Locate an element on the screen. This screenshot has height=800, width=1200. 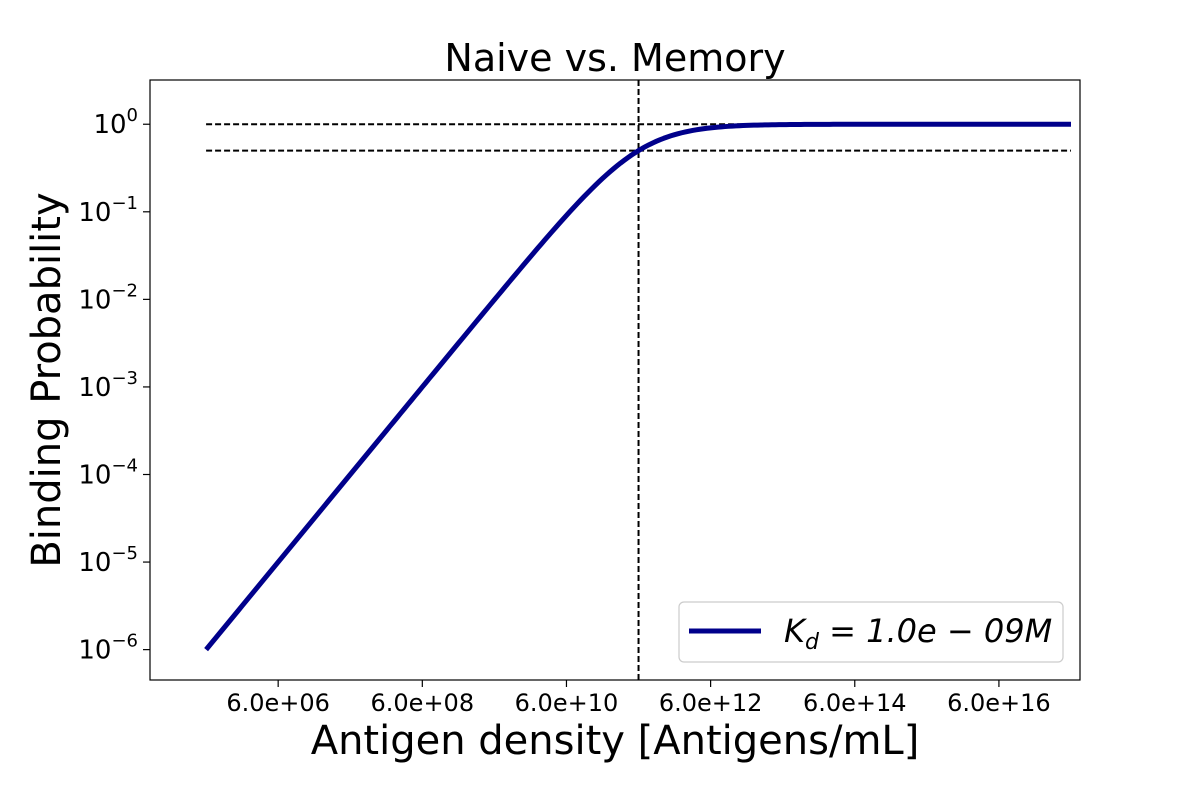
x-tick-label-1: 6.0e+08 is located at coordinates (423, 703).